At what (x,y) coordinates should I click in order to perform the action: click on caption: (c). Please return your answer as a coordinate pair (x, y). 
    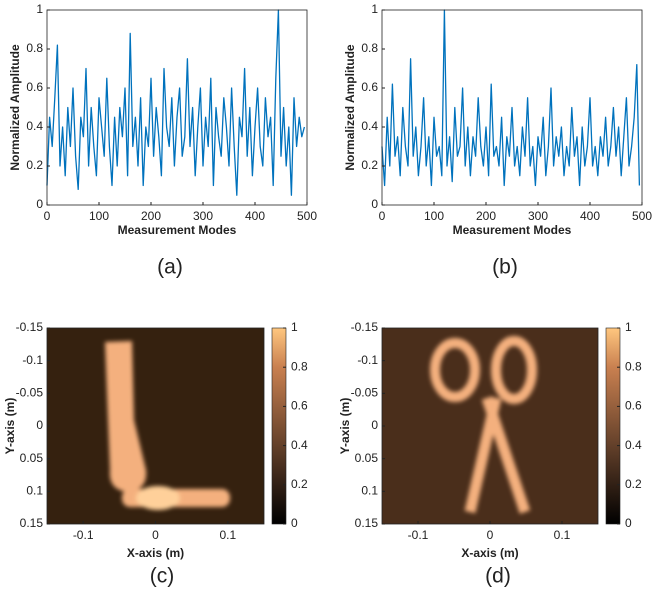
    Looking at the image, I should click on (162, 576).